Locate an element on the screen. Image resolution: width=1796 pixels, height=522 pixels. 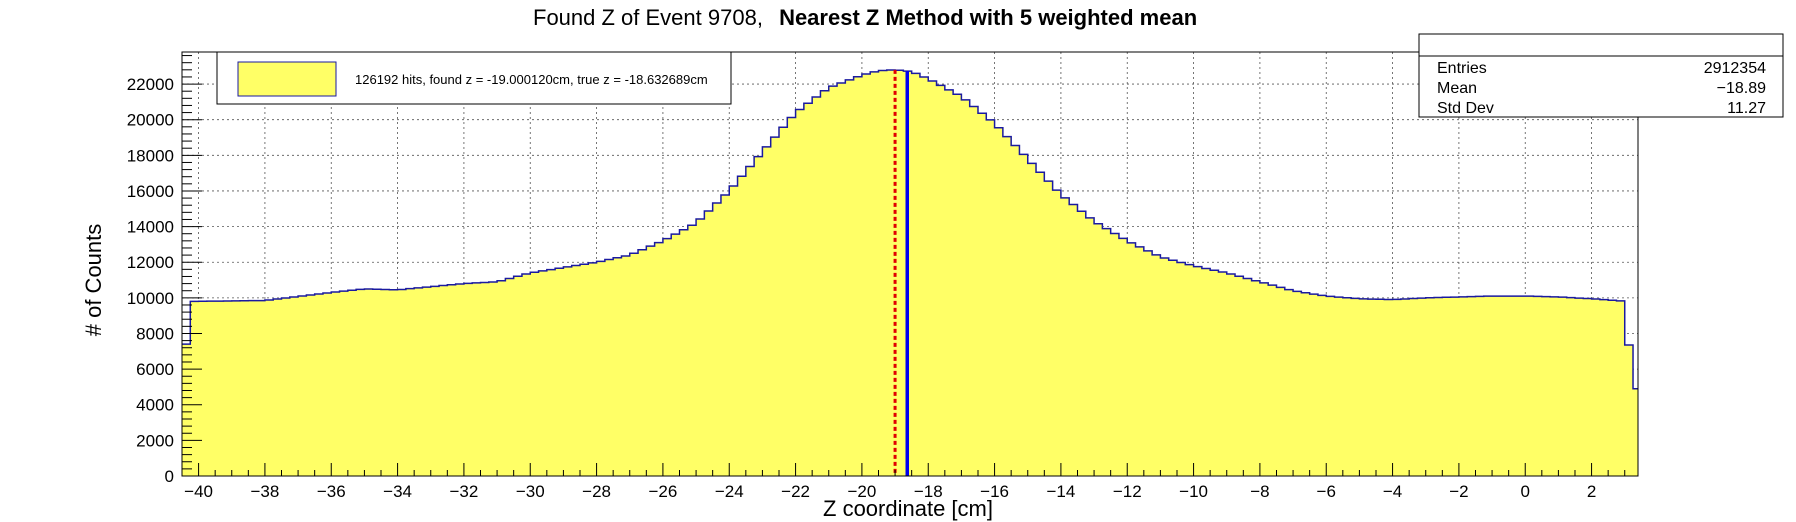
x-tick-label: −26 is located at coordinates (662, 491).